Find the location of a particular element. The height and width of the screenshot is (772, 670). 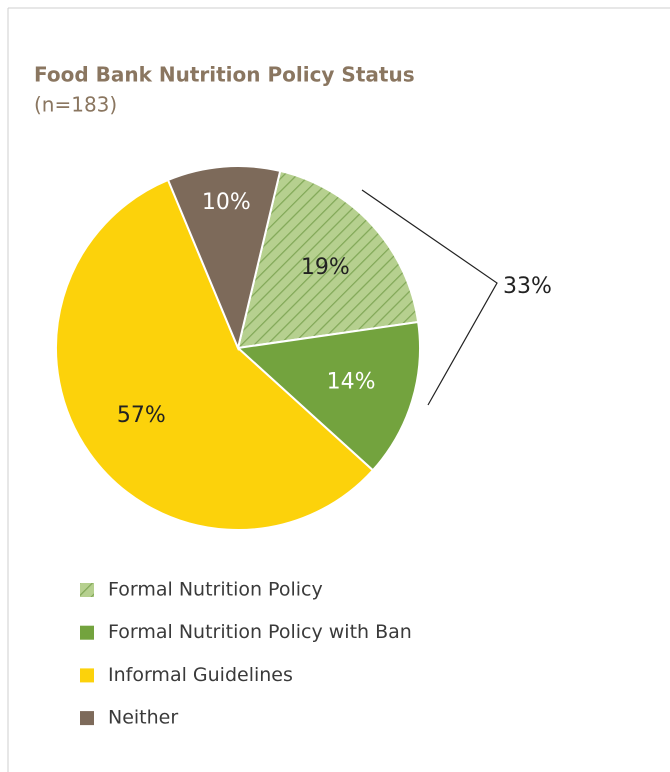

legend-label: Informal Guidelines is located at coordinates (200, 675).